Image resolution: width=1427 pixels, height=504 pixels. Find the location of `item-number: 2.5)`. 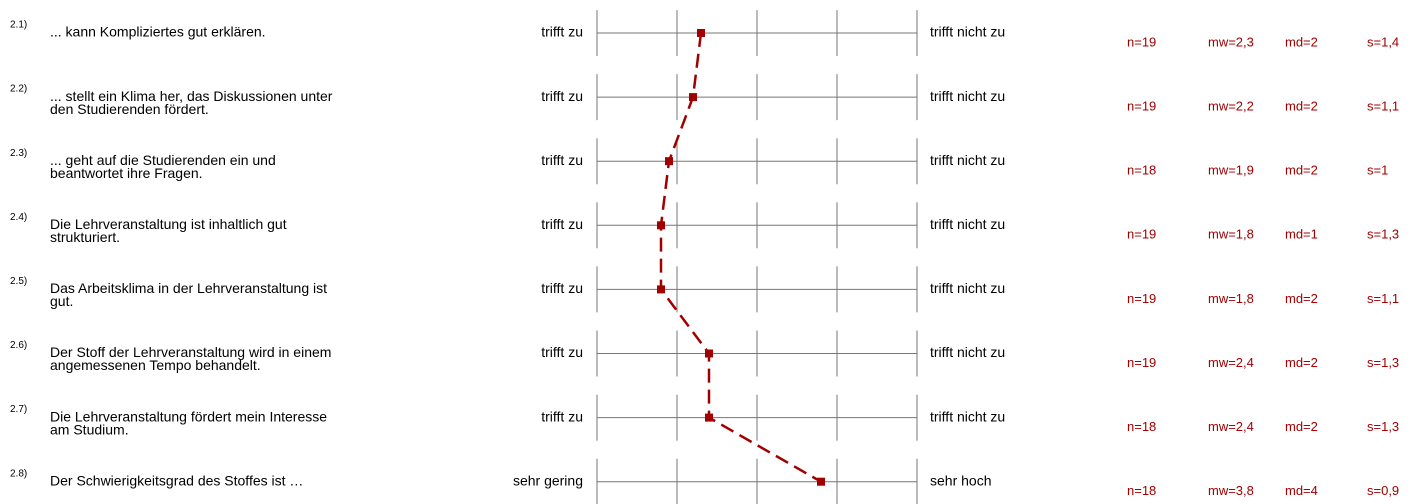

item-number: 2.5) is located at coordinates (18, 281).